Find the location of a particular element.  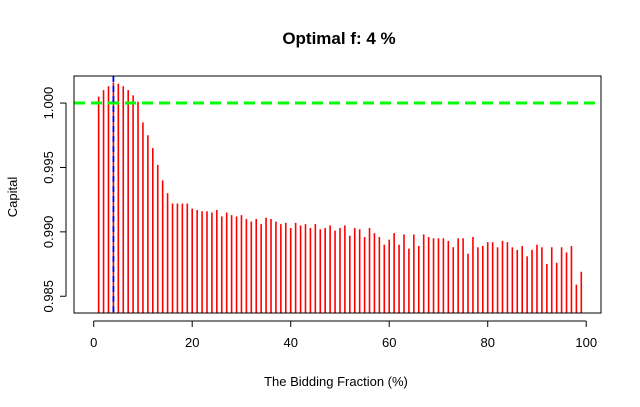

x-tick-label: 40 is located at coordinates (290, 342).